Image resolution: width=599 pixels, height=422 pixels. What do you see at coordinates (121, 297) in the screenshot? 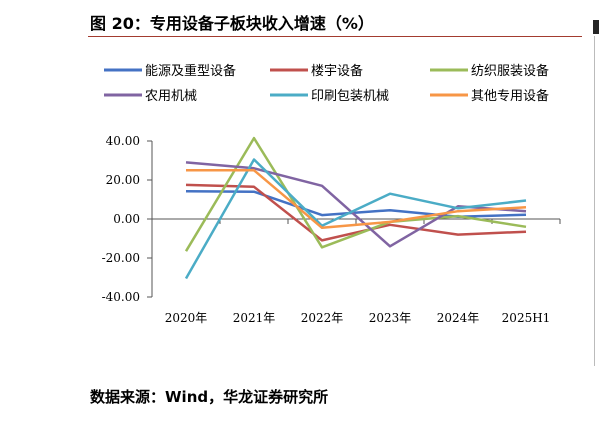
I see `y-tick-label-5: -40.00` at bounding box center [121, 297].